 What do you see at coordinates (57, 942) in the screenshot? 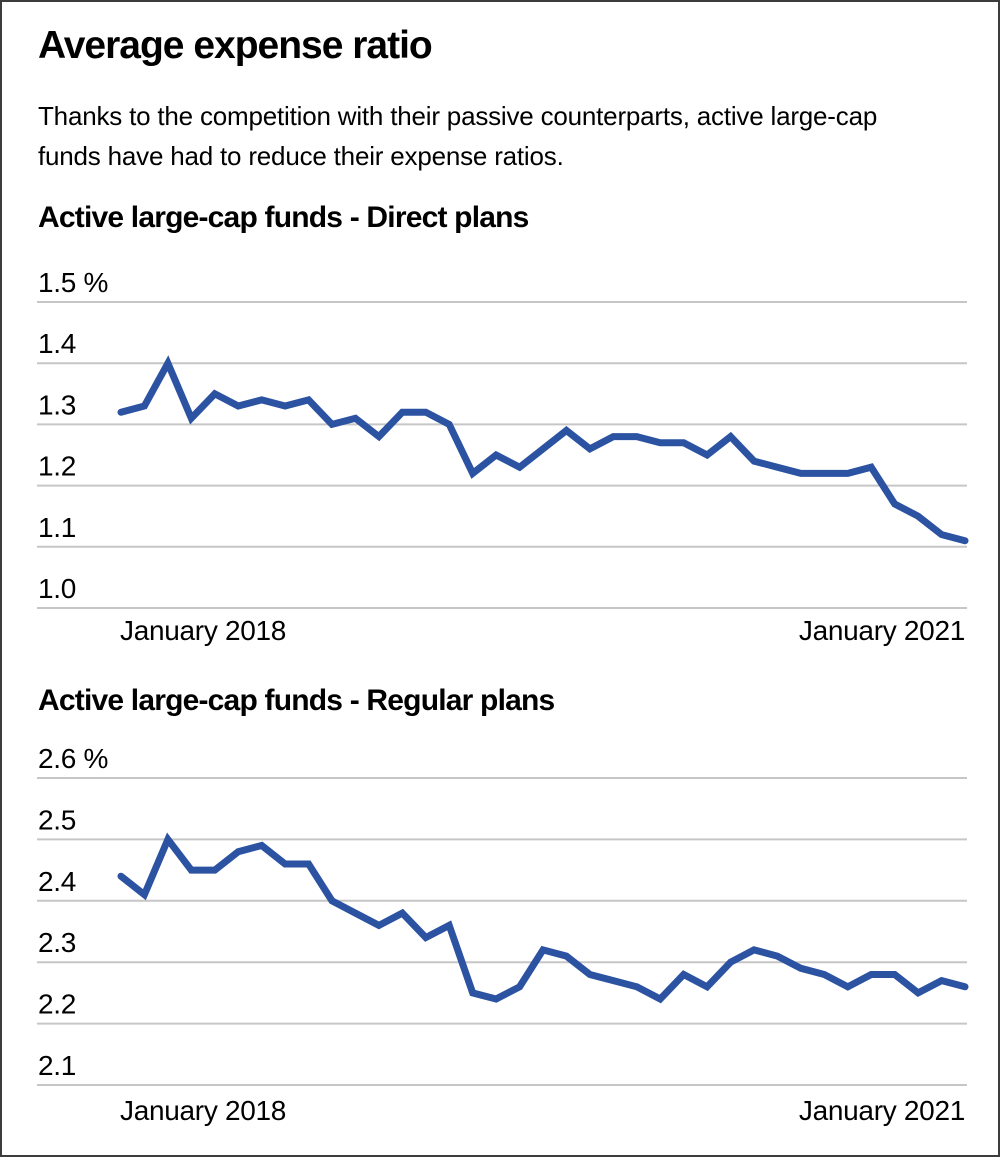
I see `y-axis-tick-label: 2.3` at bounding box center [57, 942].